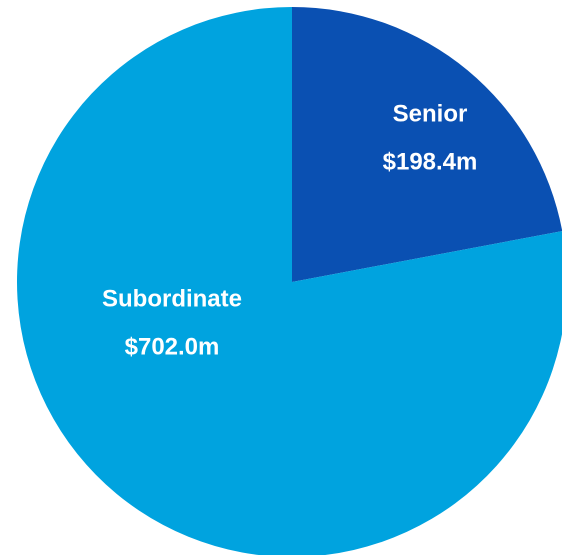 The width and height of the screenshot is (562, 555). What do you see at coordinates (172, 298) in the screenshot?
I see `slice-label: Subordinate` at bounding box center [172, 298].